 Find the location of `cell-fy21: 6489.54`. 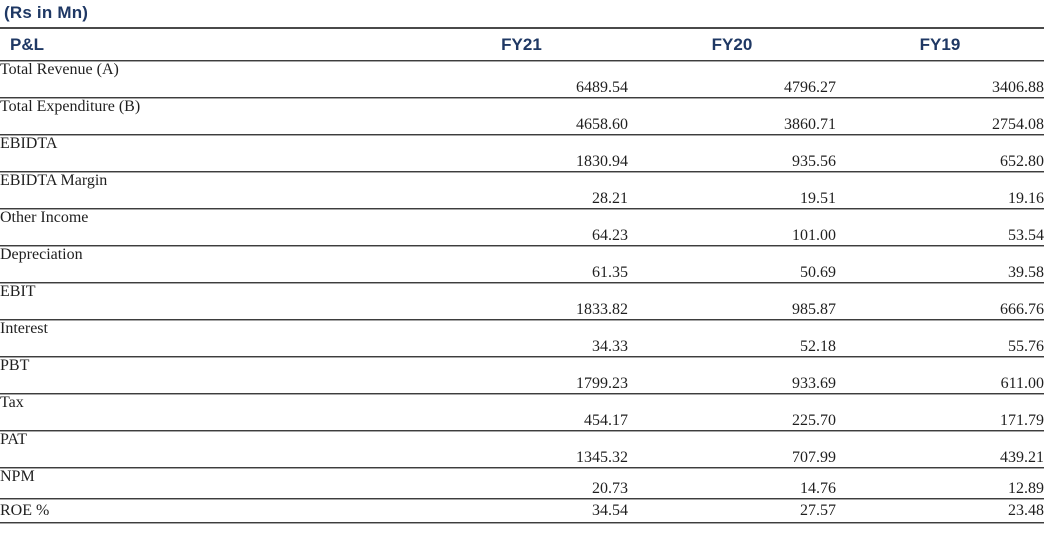

cell-fy21: 6489.54 is located at coordinates (521, 79).